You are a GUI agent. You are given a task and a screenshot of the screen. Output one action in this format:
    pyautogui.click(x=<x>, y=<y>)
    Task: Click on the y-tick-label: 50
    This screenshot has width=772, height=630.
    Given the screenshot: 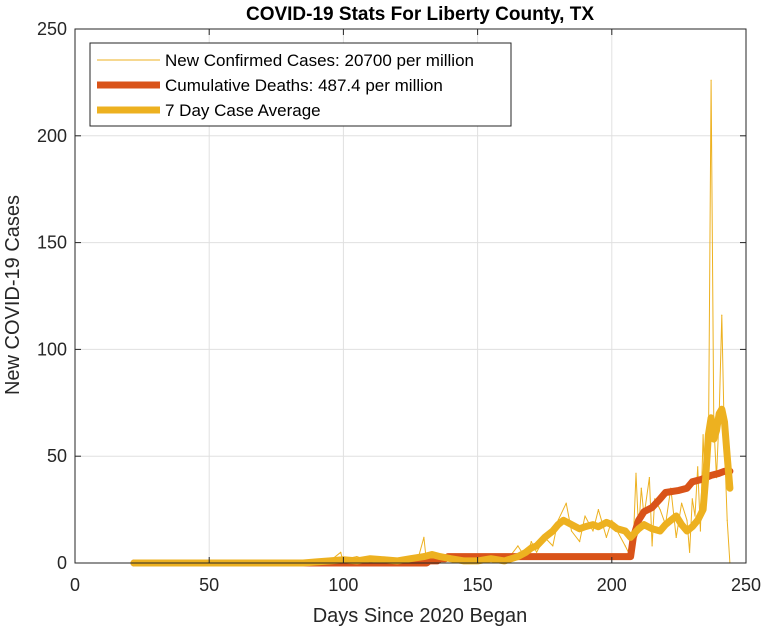 What is the action you would take?
    pyautogui.click(x=57, y=456)
    